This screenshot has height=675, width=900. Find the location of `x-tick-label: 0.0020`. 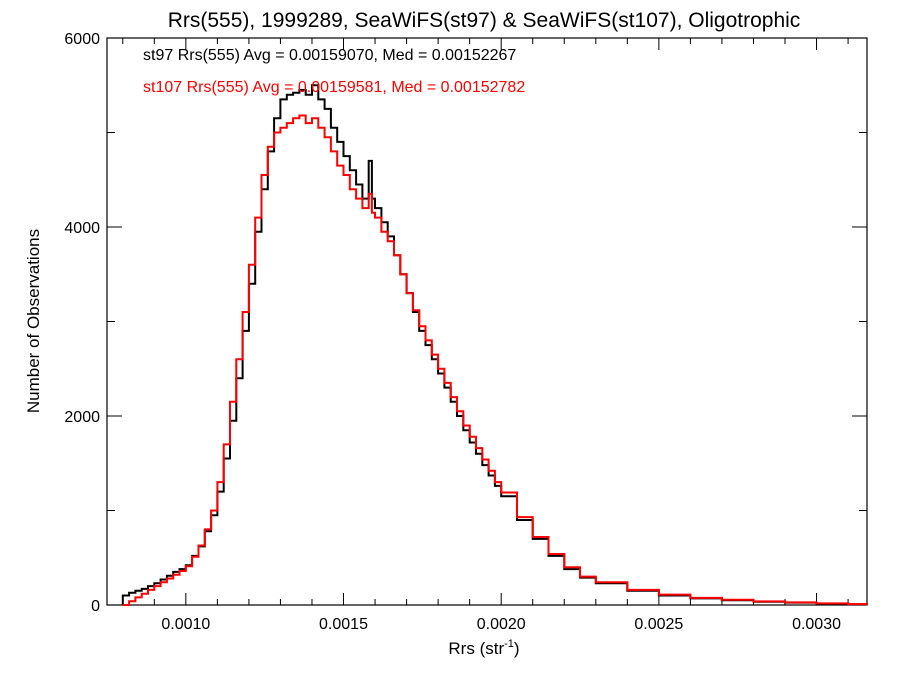

x-tick-label: 0.0020 is located at coordinates (501, 624).